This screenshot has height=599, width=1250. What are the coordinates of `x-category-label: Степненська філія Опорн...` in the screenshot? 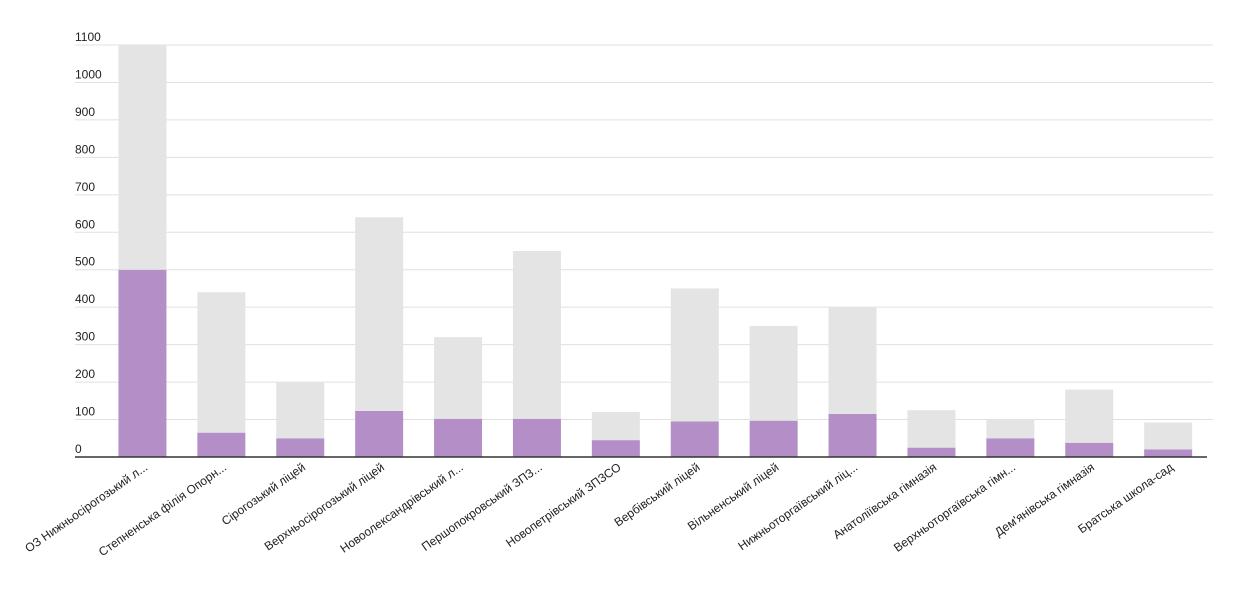 It's located at (162, 509).